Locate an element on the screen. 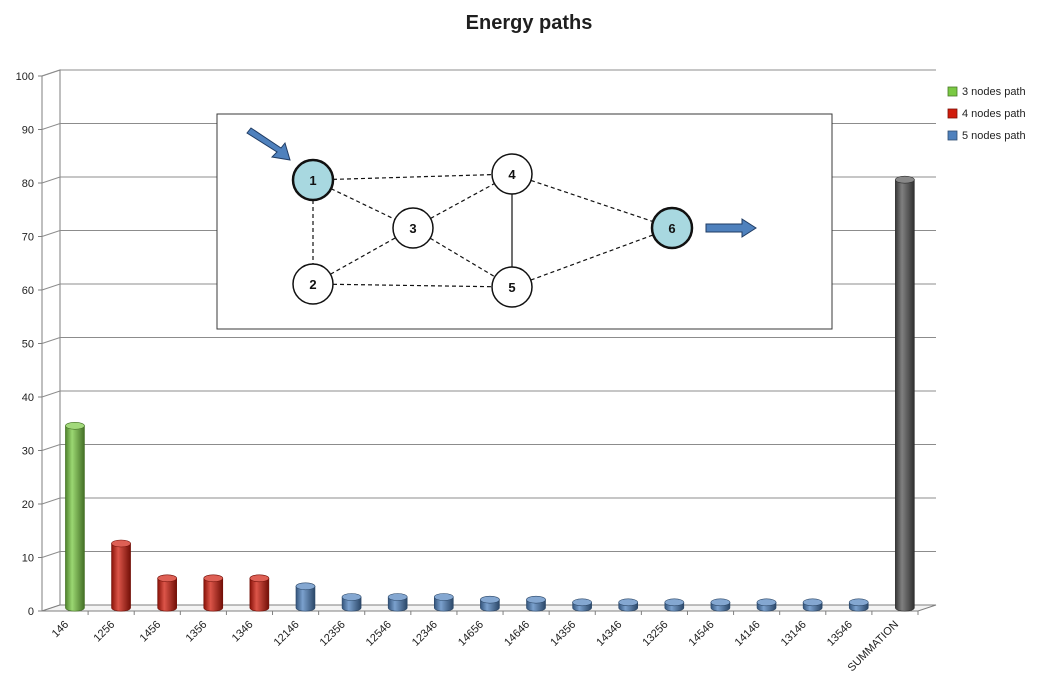 This screenshot has width=1043, height=689. x-tick-label: 1356 is located at coordinates (197, 632).